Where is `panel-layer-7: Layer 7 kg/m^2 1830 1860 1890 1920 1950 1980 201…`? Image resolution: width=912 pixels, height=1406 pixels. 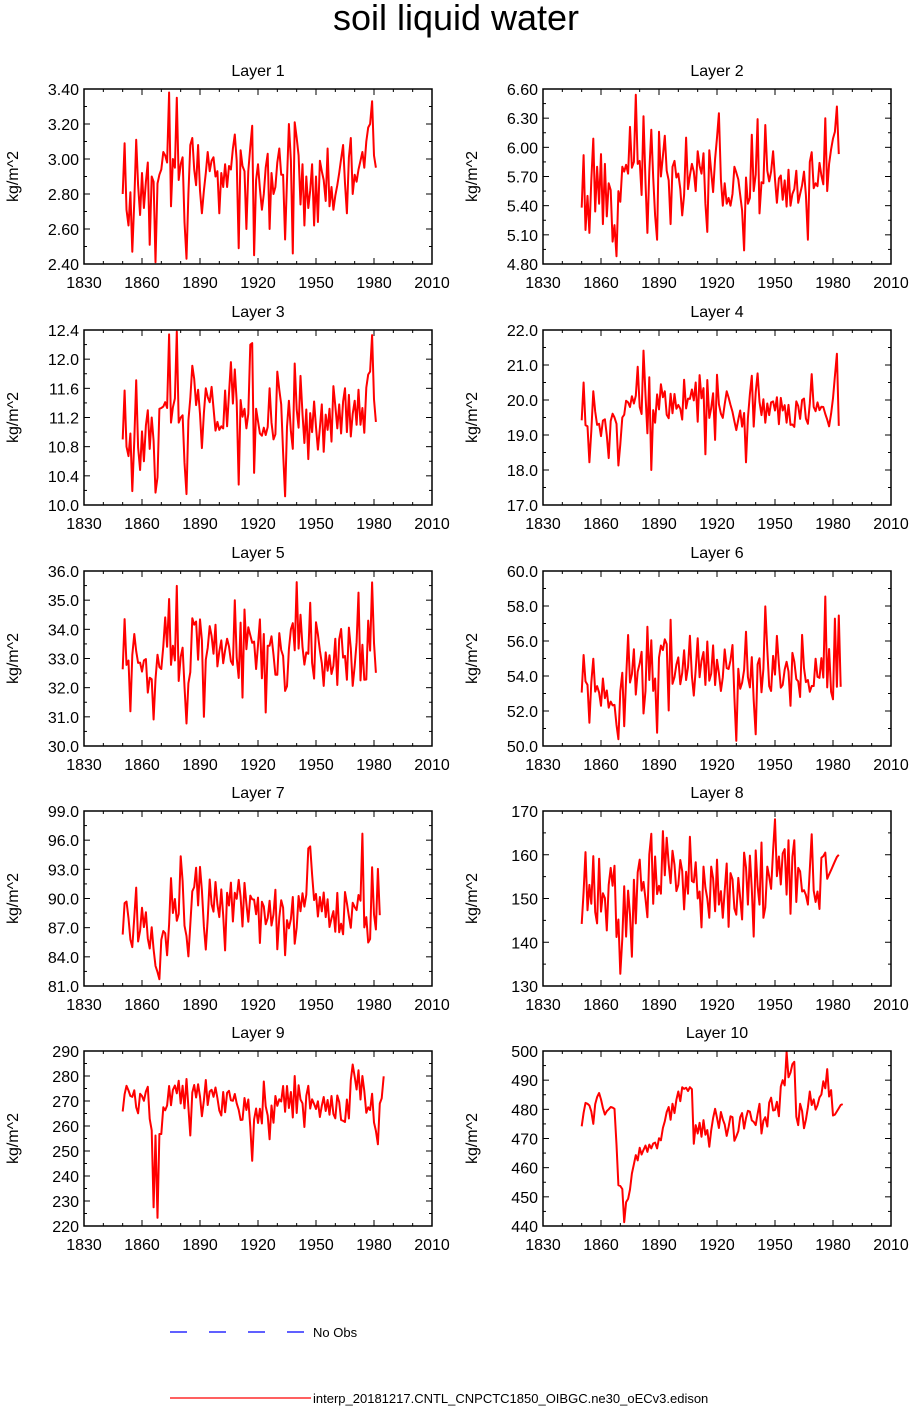 panel-layer-7: Layer 7 kg/m^2 1830 1860 1890 1920 1950 1980 201… is located at coordinates (227, 899).